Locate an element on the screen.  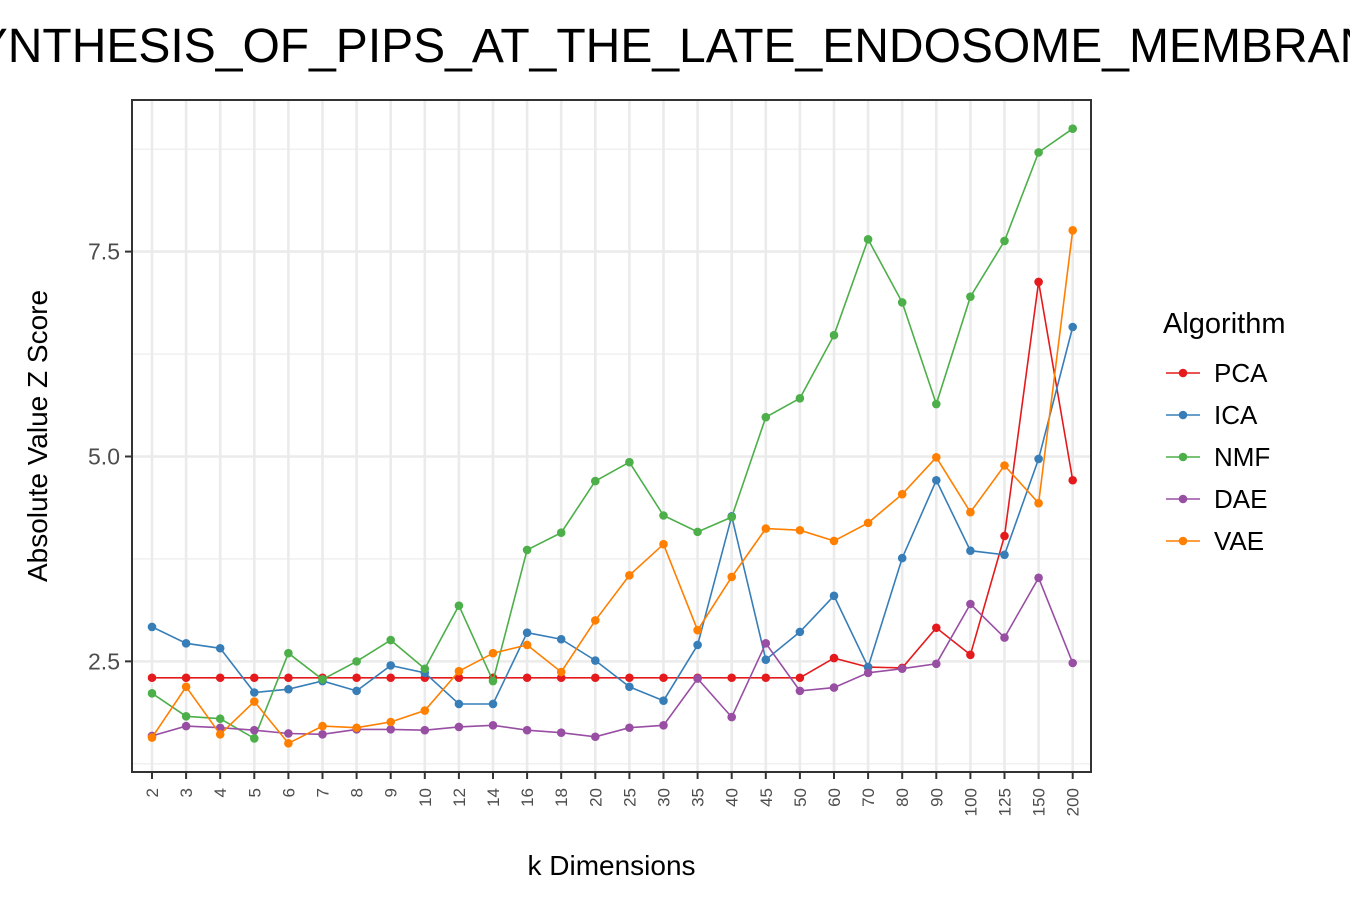
legend-item-nmf: NMF is located at coordinates (1218, 457).